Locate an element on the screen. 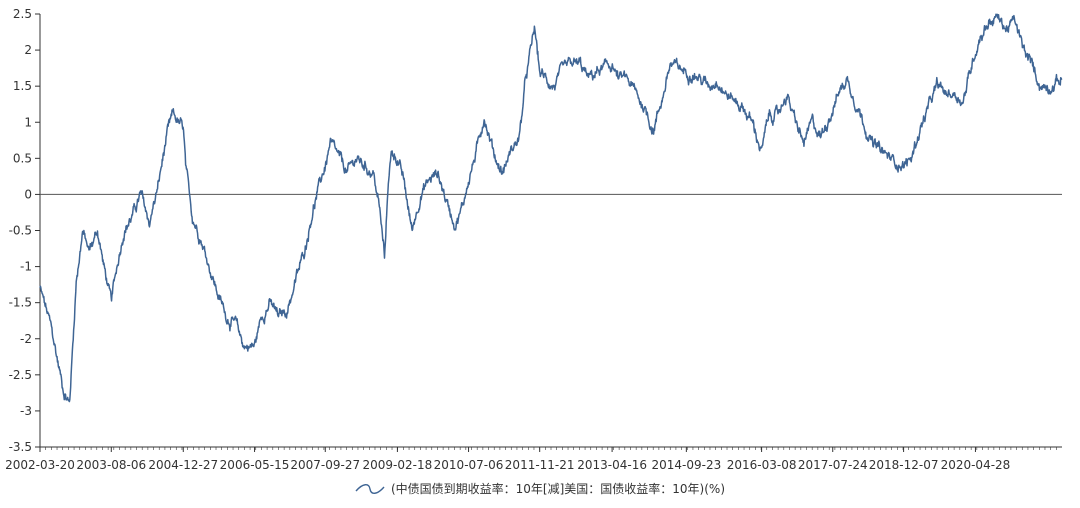 This screenshot has height=508, width=1080. x-tick-label: 2003-08-06 is located at coordinates (111, 464).